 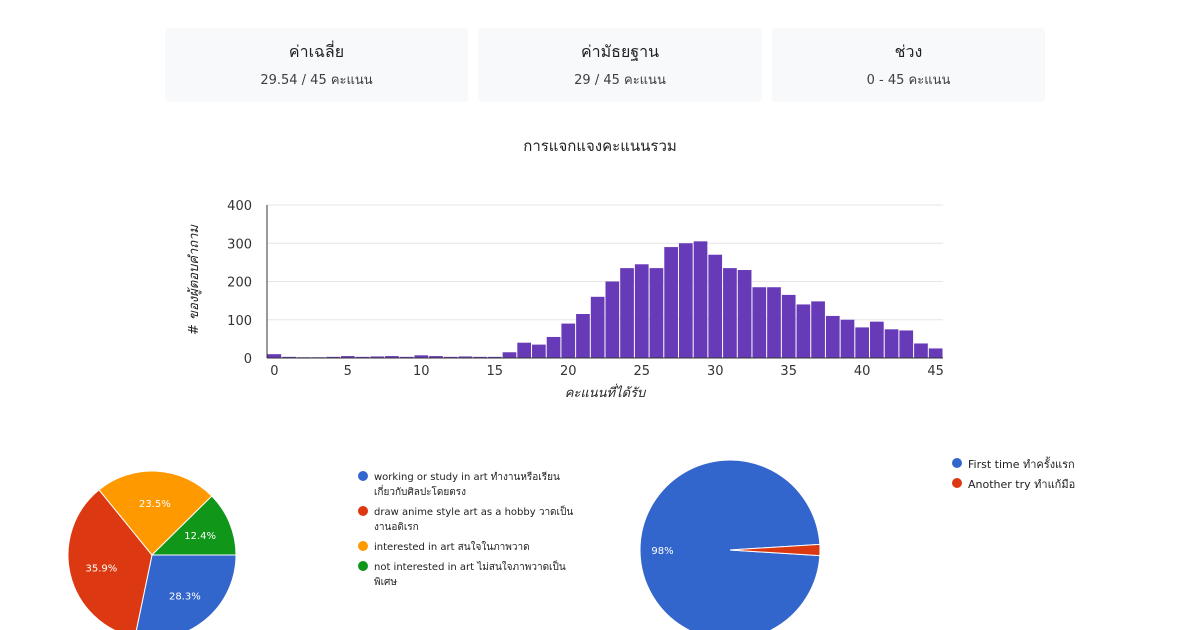 I want to click on legend-label: First time ทำครั้งแรก, so click(x=1021, y=464).